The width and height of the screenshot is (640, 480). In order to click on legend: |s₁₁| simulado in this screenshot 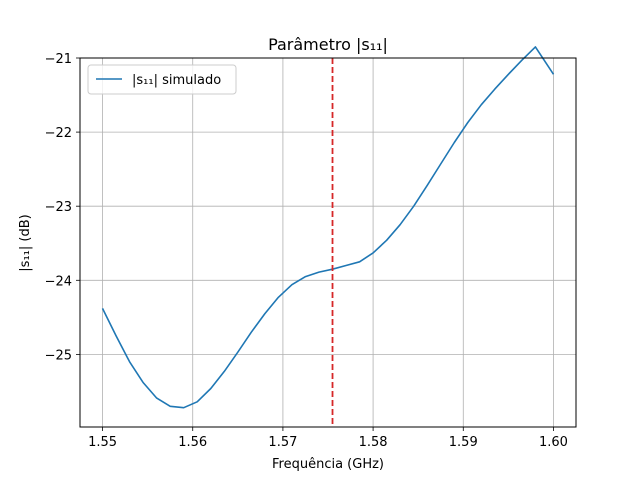, I will do `click(162, 79)`.